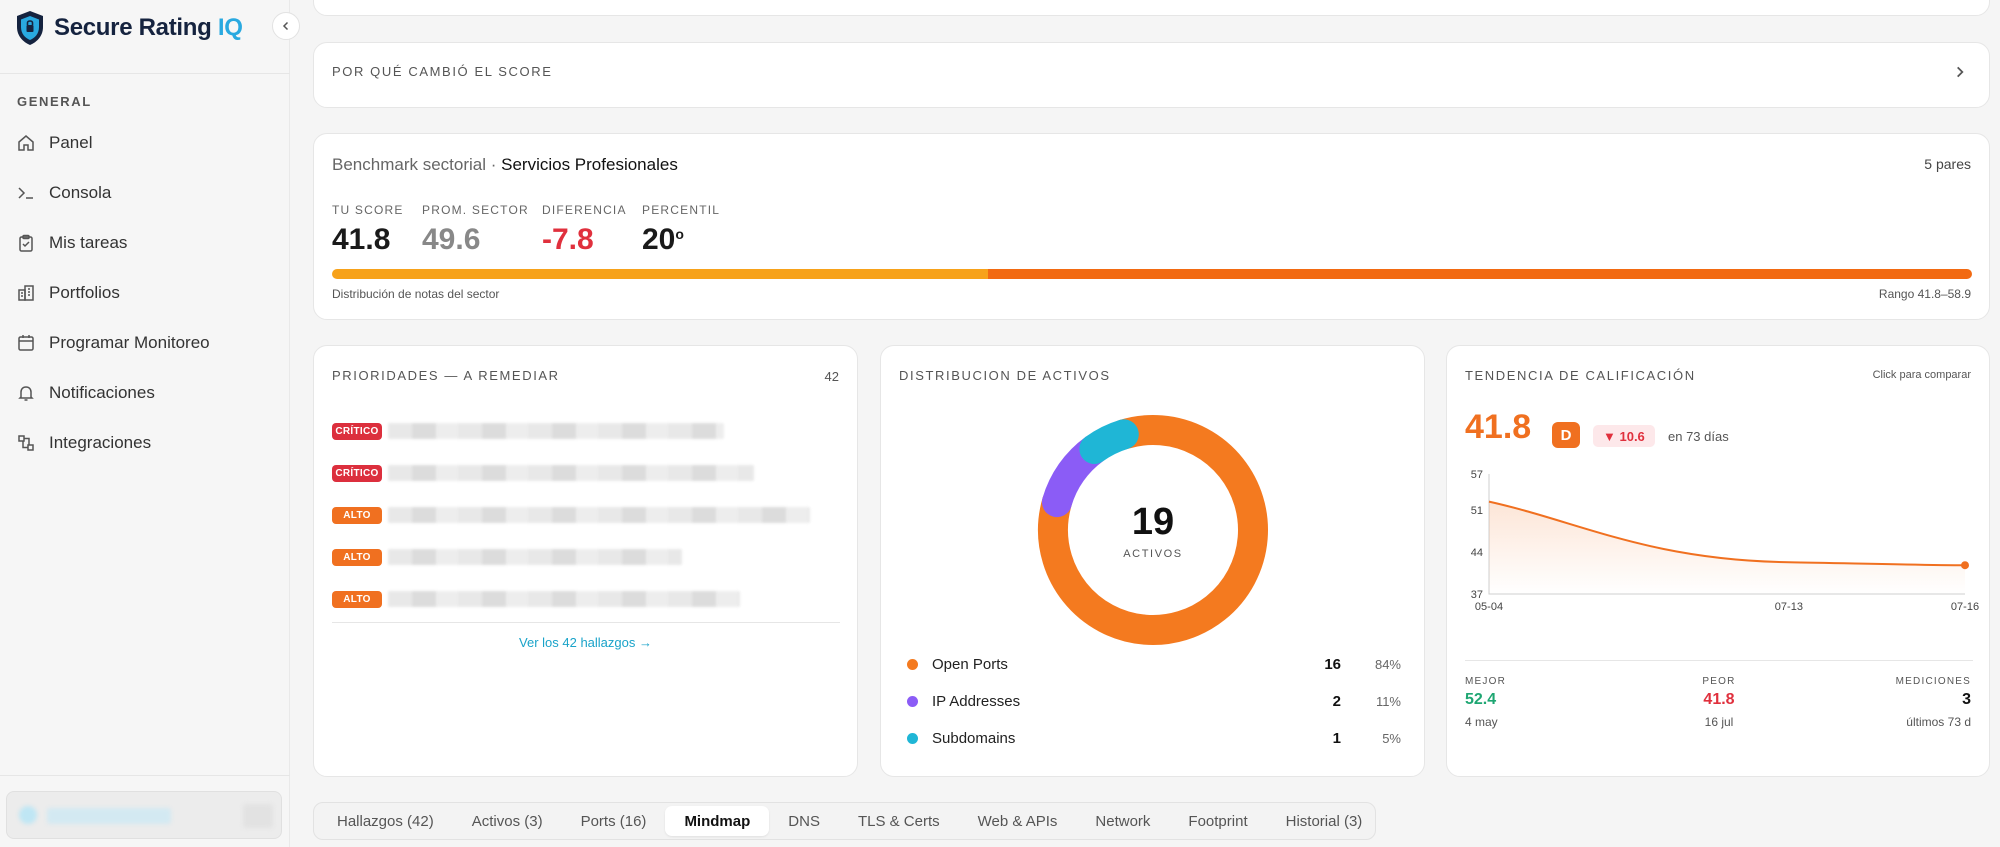  Describe the element at coordinates (368, 229) in the screenshot. I see `stat-tu-score: TU SCORE 41.8` at that location.